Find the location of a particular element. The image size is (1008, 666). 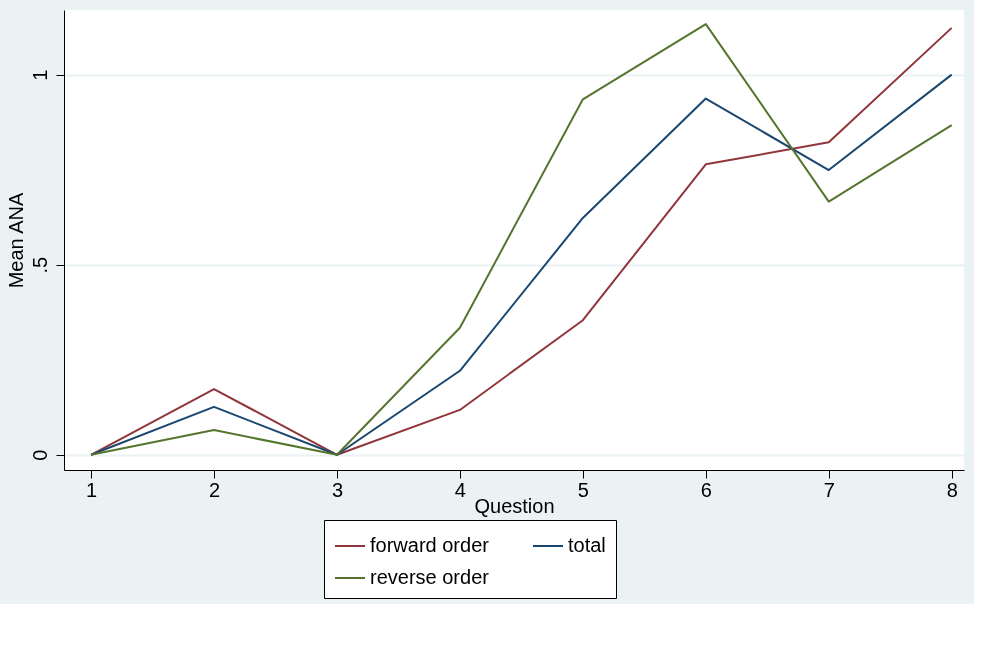

x-tick-label: 5 is located at coordinates (583, 489).